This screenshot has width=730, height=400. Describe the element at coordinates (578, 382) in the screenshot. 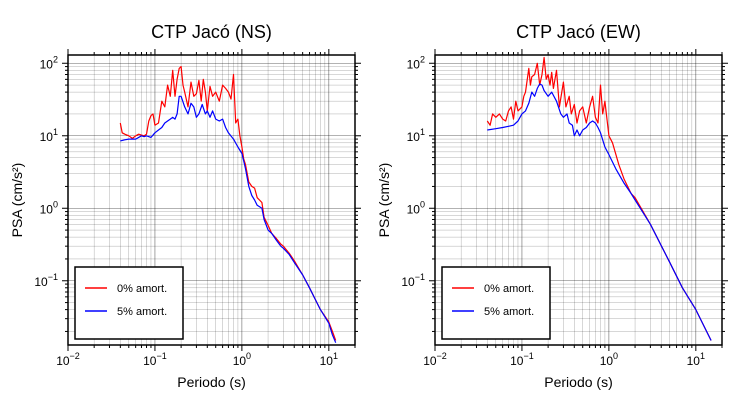

I see `chart1-x-axis-label: Periodo (s)` at that location.